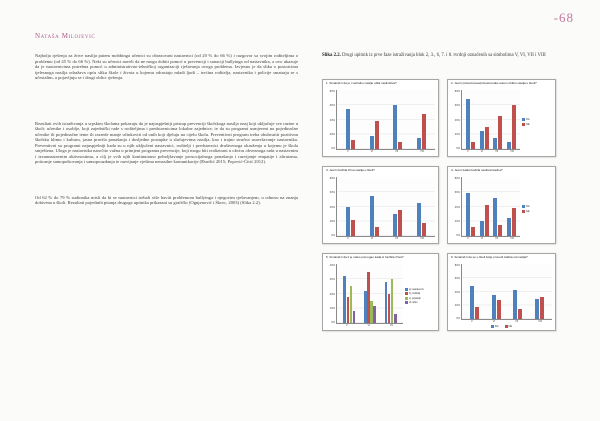 This screenshot has width=600, height=421. What do you see at coordinates (420, 303) in the screenshot?
I see `legend-item: d) nitko` at bounding box center [420, 303].